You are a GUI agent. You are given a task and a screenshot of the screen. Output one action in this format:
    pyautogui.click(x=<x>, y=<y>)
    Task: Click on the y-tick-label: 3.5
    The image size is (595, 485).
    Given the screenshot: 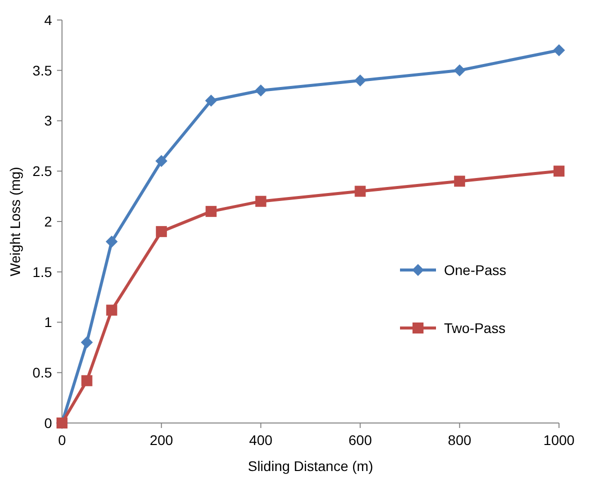 What is the action you would take?
    pyautogui.click(x=42, y=70)
    